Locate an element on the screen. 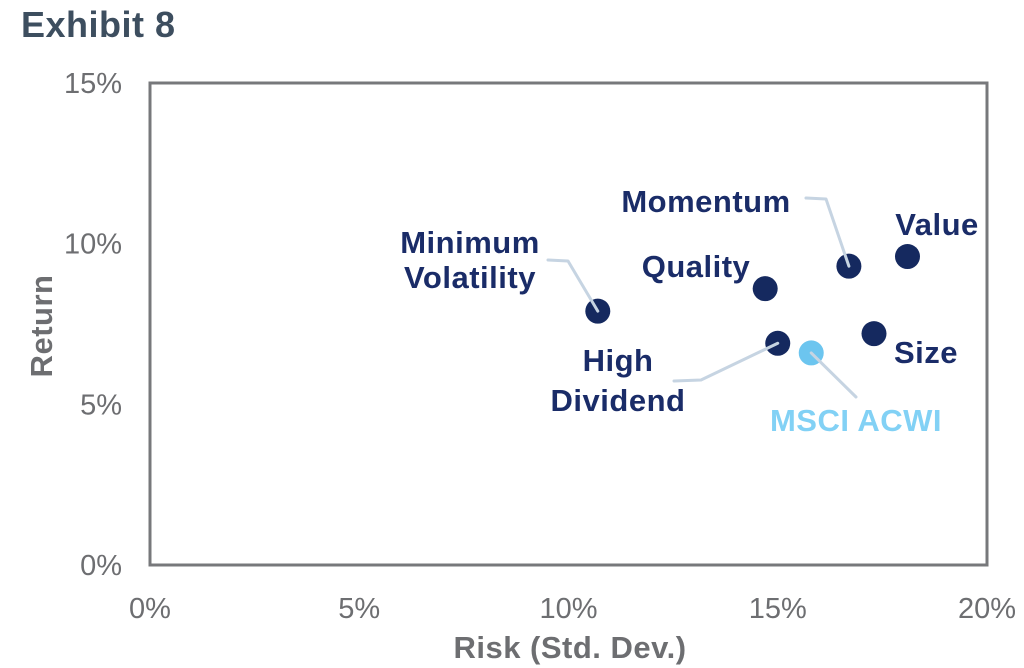 The height and width of the screenshot is (668, 1024). data-point-quality is located at coordinates (765, 289).